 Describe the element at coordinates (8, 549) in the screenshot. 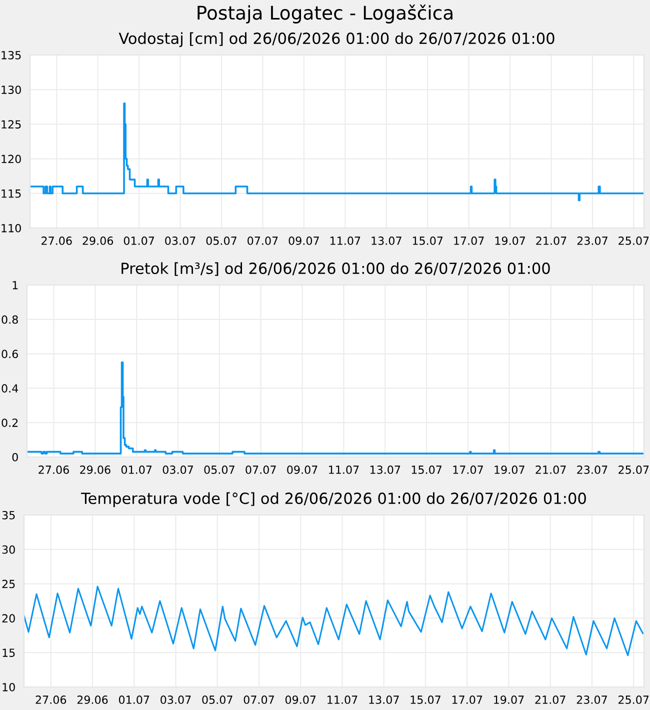

I see `y-tick-label: 30` at that location.